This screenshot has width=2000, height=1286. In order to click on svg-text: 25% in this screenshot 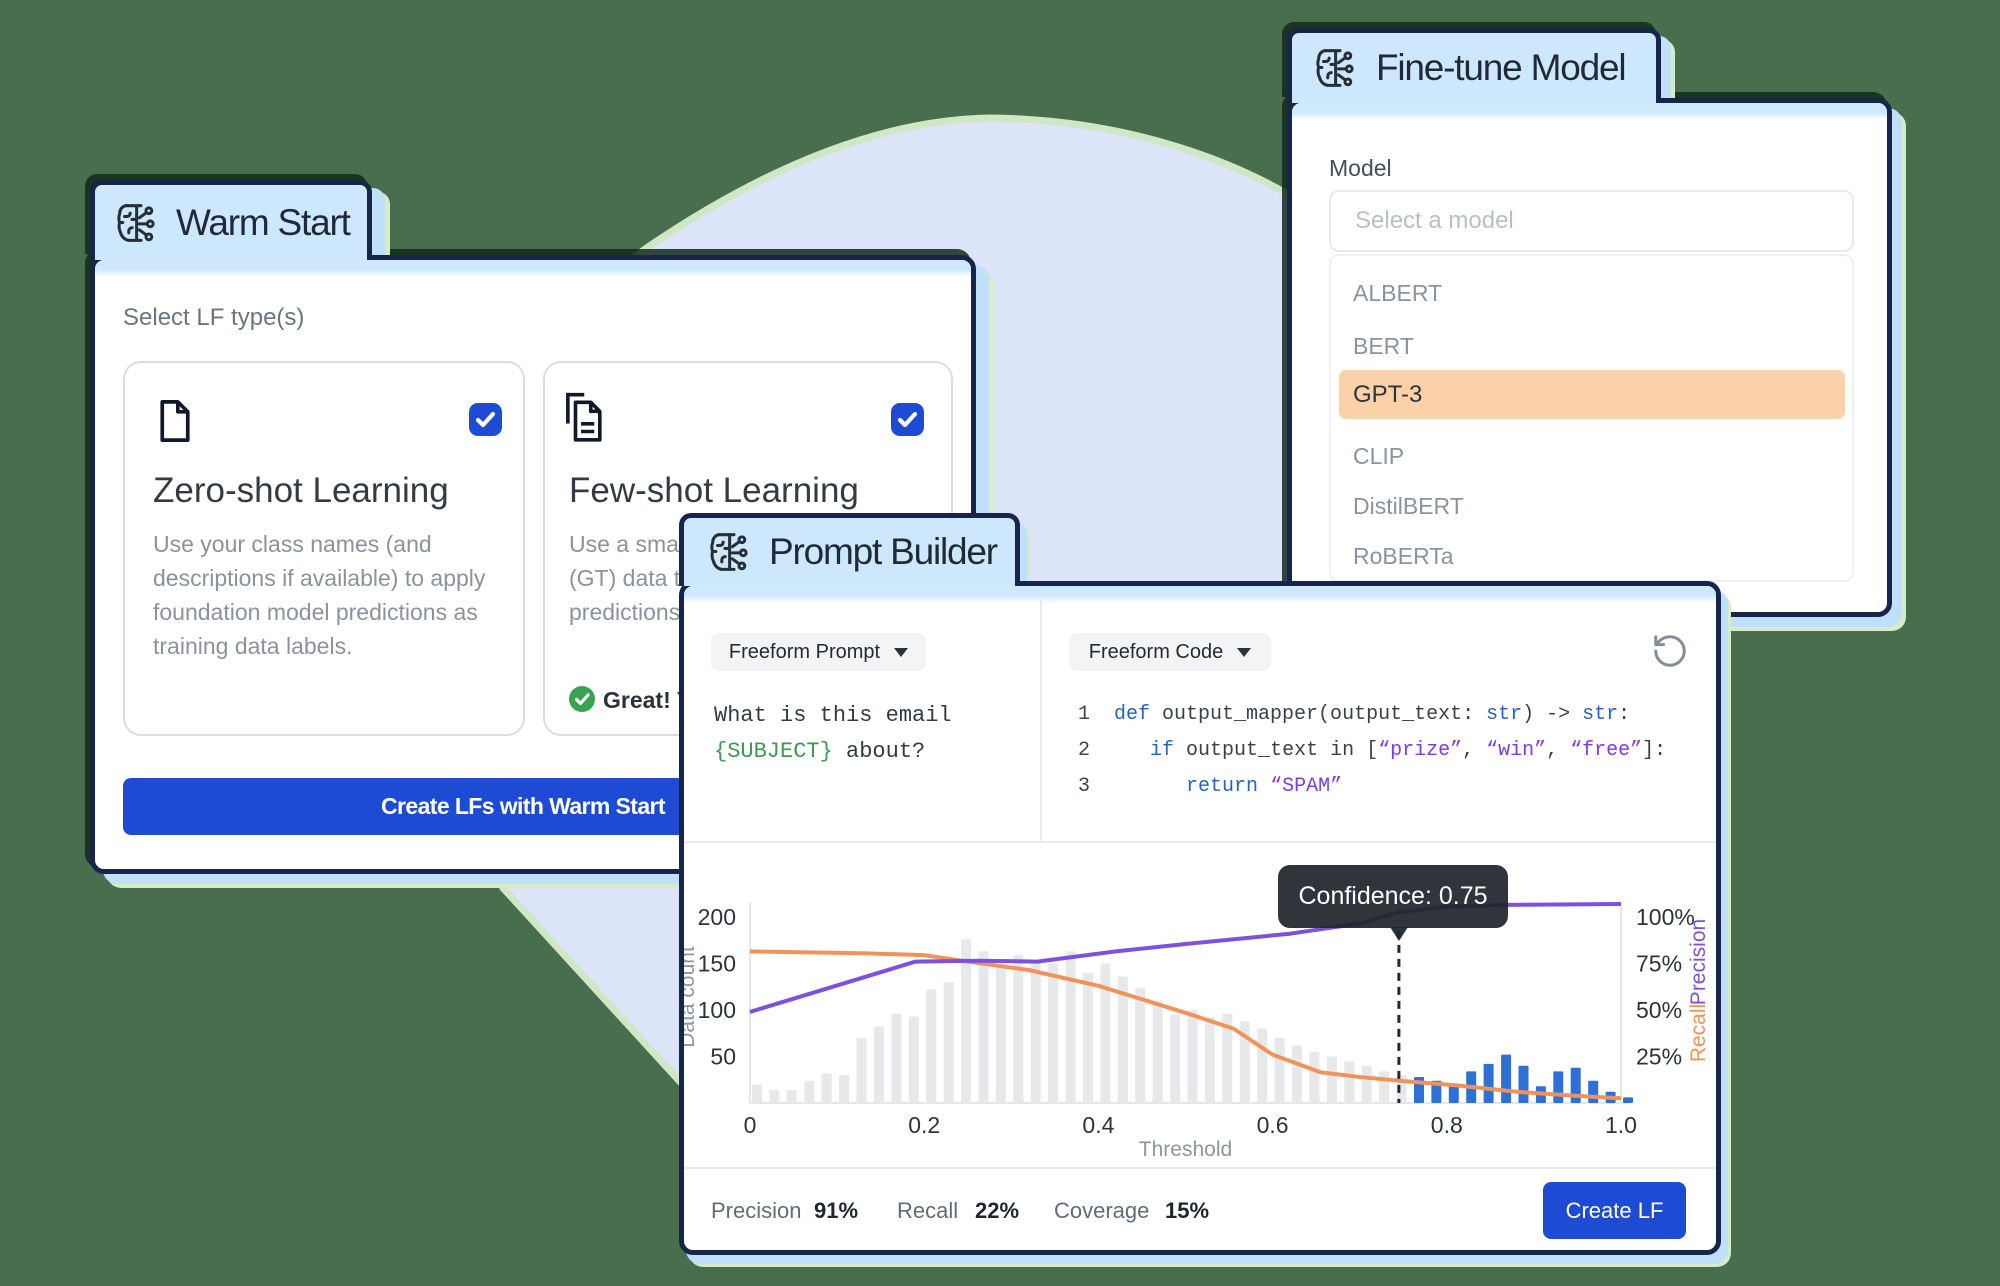, I will do `click(1659, 1057)`.